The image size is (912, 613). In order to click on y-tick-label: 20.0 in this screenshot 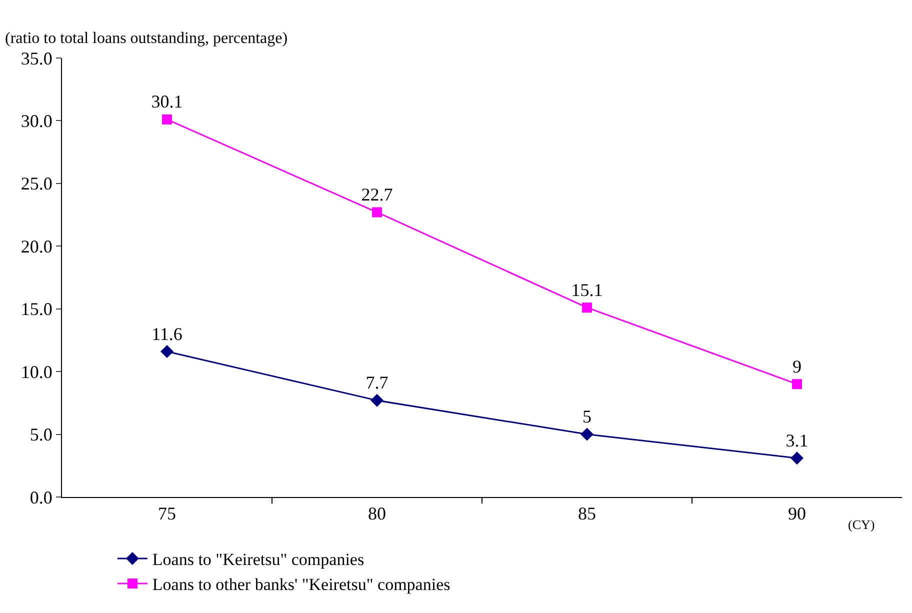, I will do `click(36, 246)`.